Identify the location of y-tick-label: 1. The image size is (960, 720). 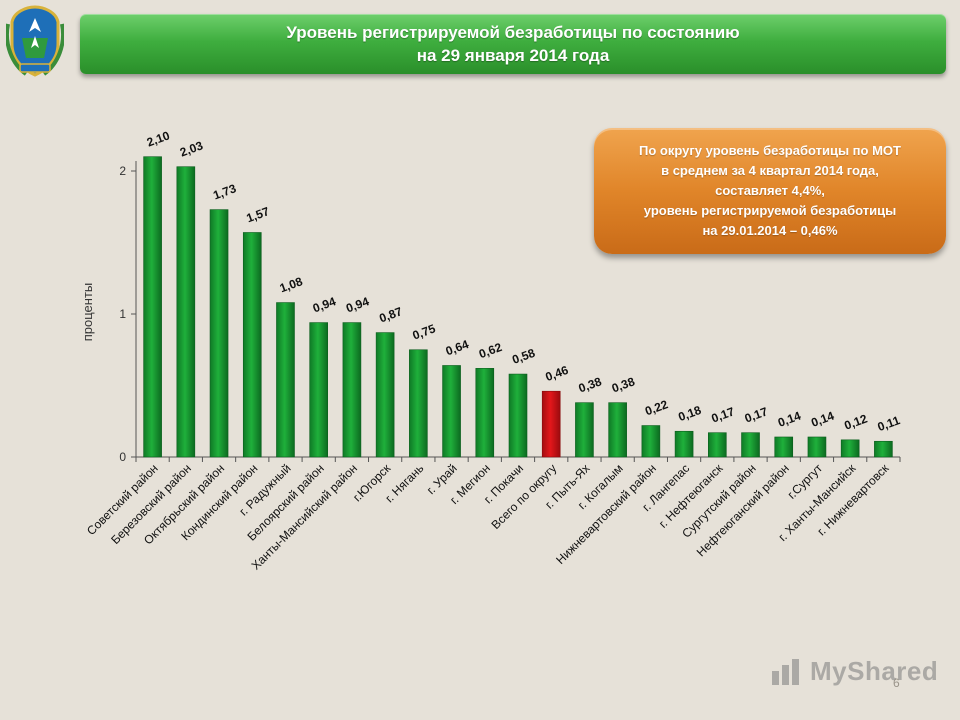
(122, 314).